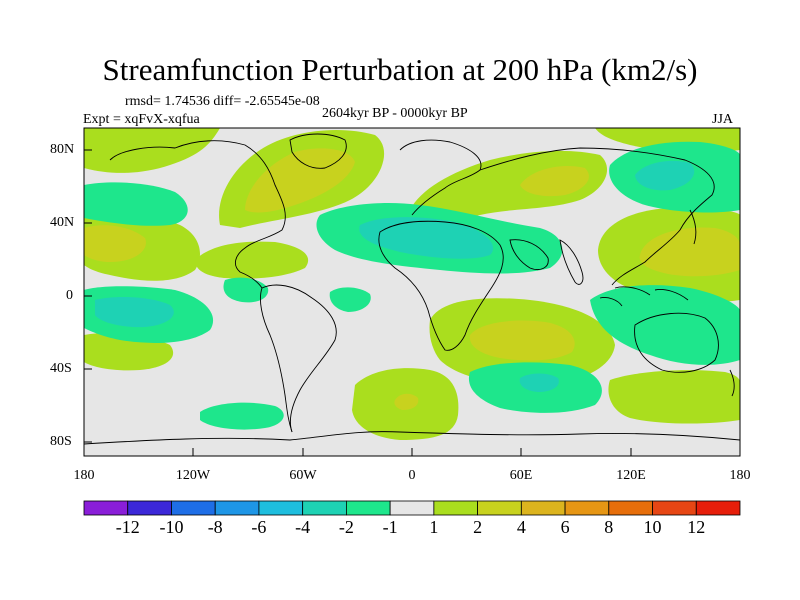 Image resolution: width=800 pixels, height=600 pixels. Describe the element at coordinates (350, 299) in the screenshot. I see `contour-negative-south-america` at that location.